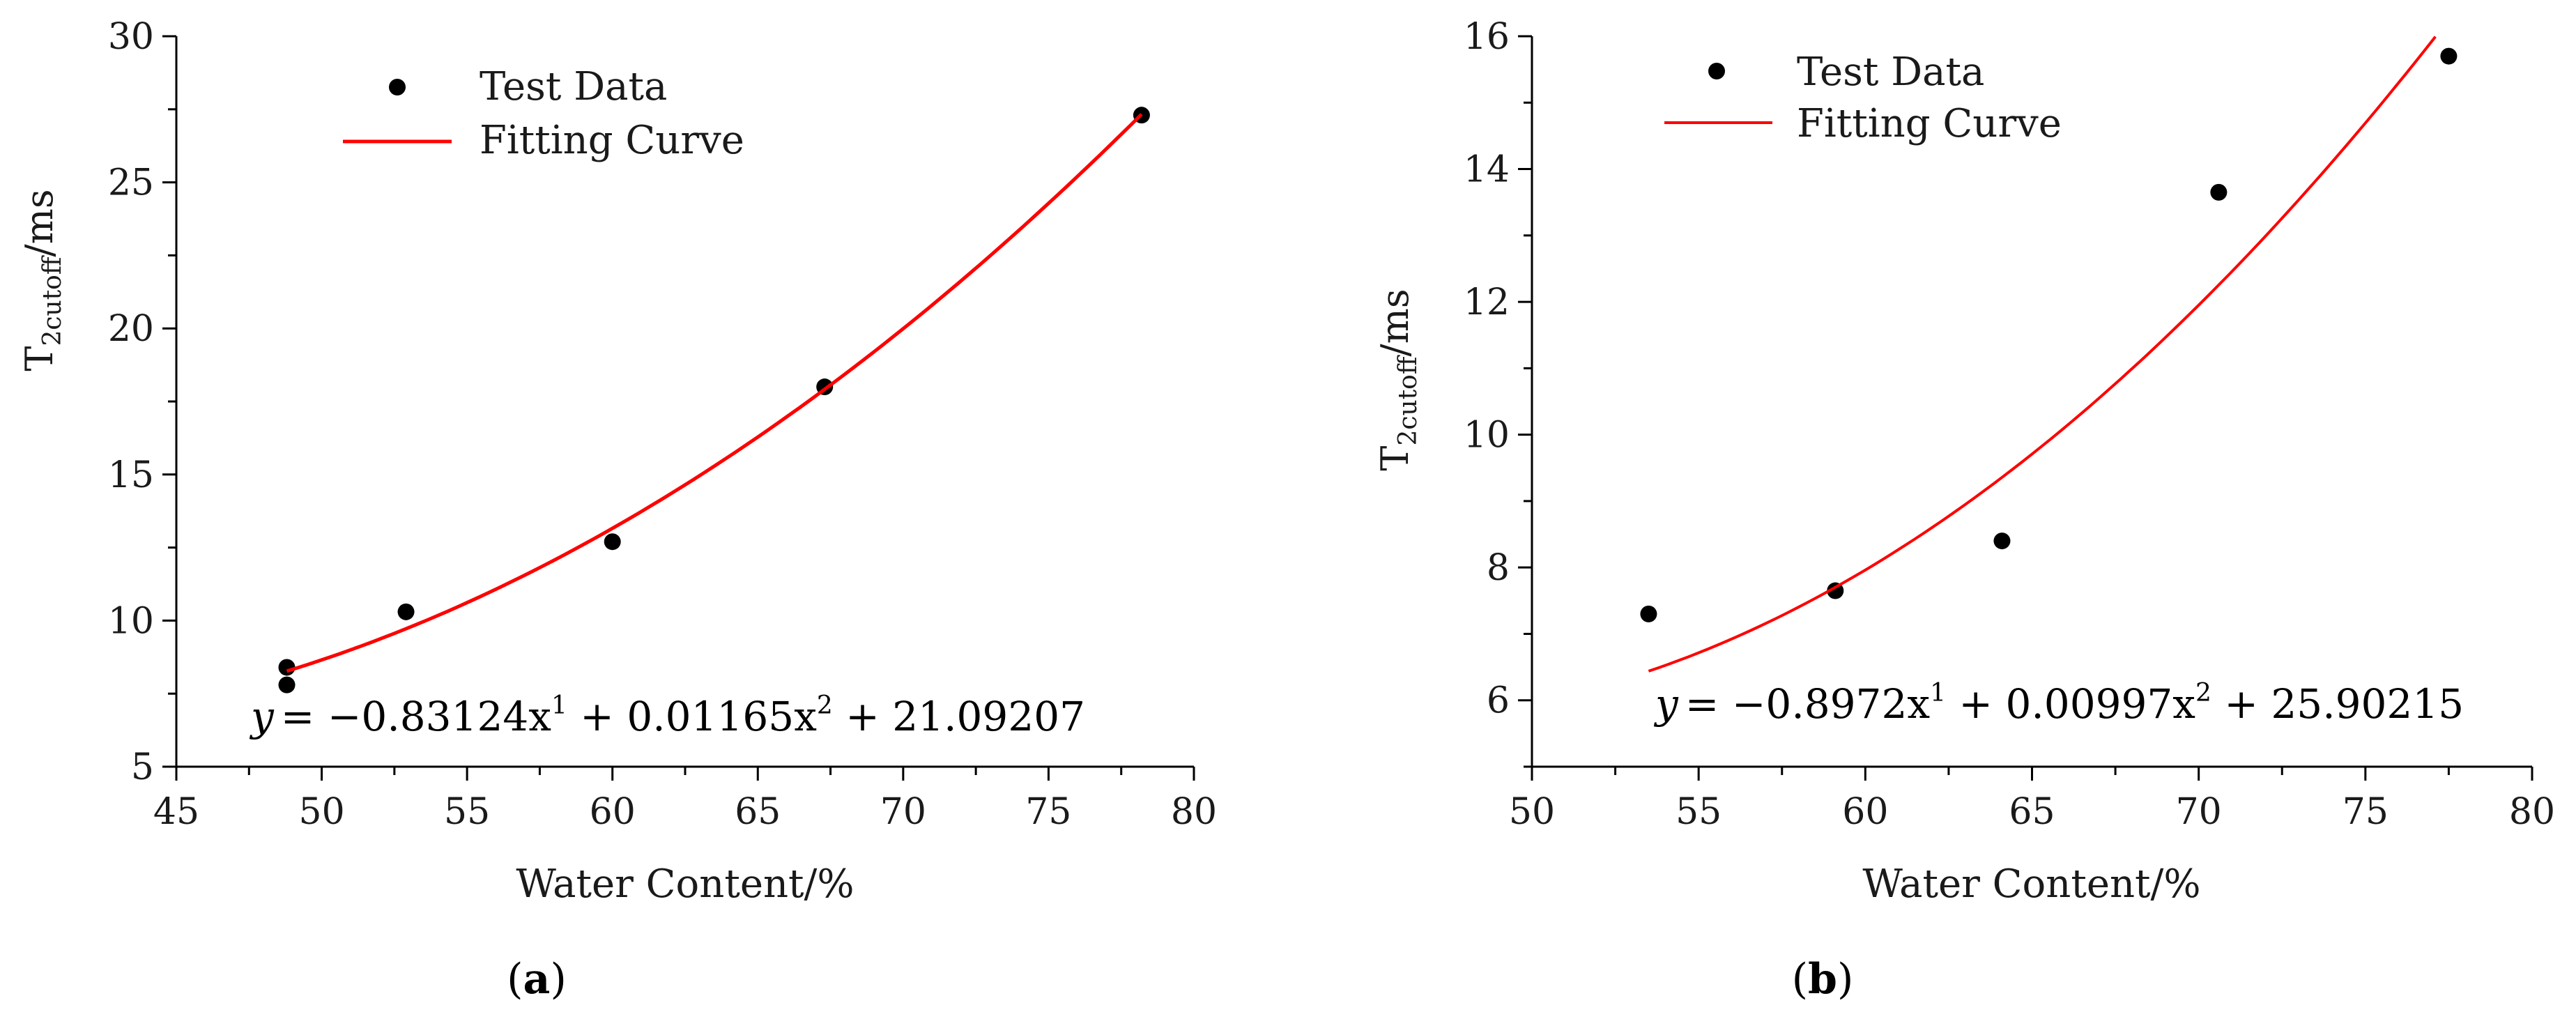 This screenshot has width=2576, height=1019. Describe the element at coordinates (131, 475) in the screenshot. I see `y-tick-label: 15` at that location.